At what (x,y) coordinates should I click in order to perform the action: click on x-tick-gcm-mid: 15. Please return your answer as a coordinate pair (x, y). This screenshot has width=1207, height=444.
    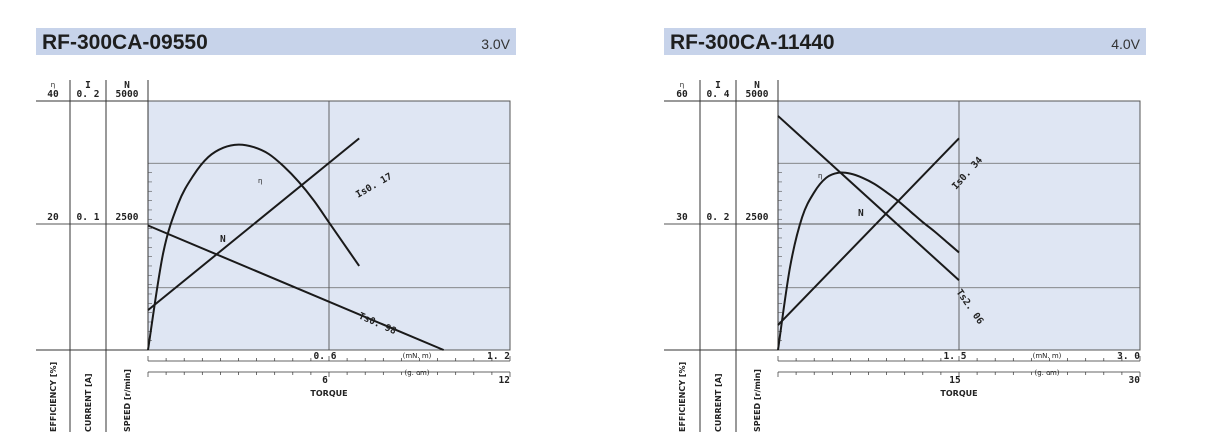
    Looking at the image, I should click on (955, 380).